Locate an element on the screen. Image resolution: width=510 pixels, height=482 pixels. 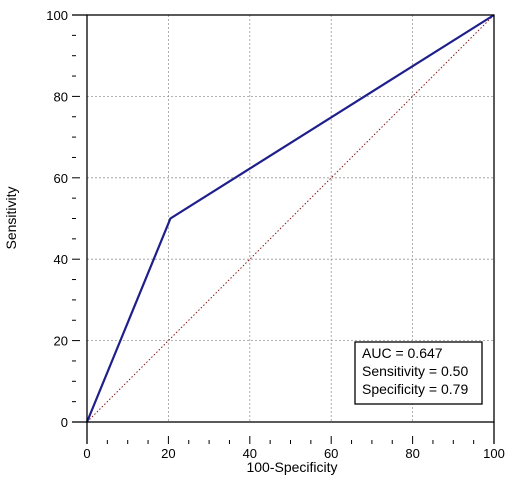
y-tick-label: 80 is located at coordinates (61, 96).